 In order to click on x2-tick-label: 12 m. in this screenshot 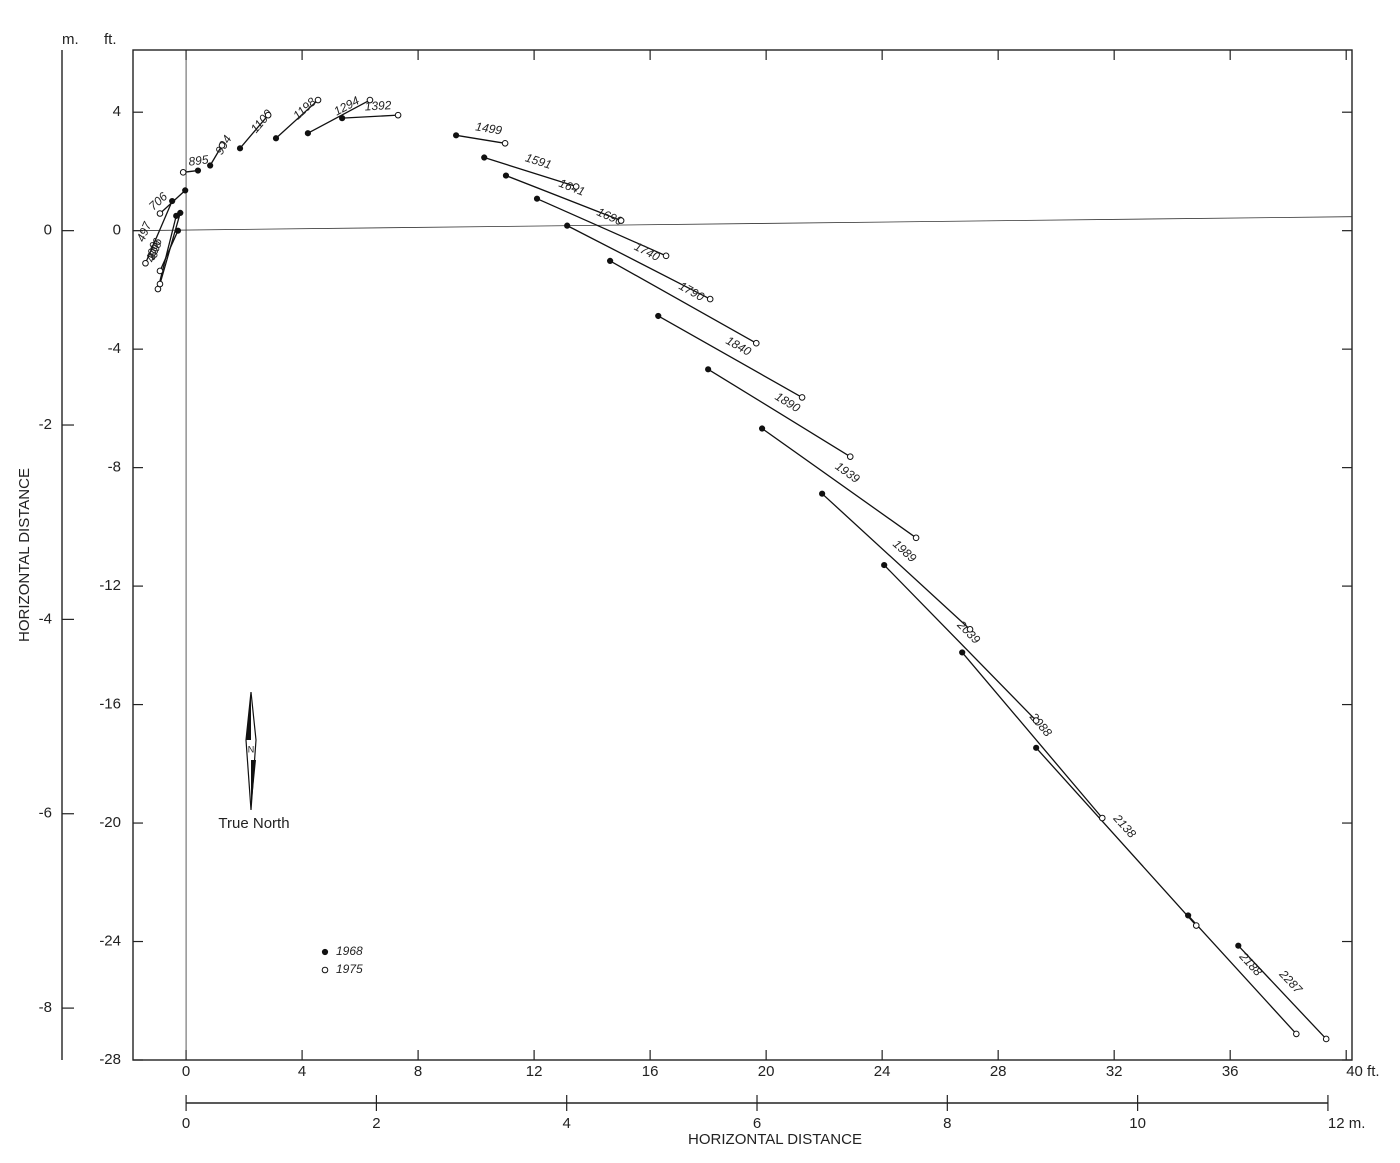, I will do `click(1347, 1123)`.